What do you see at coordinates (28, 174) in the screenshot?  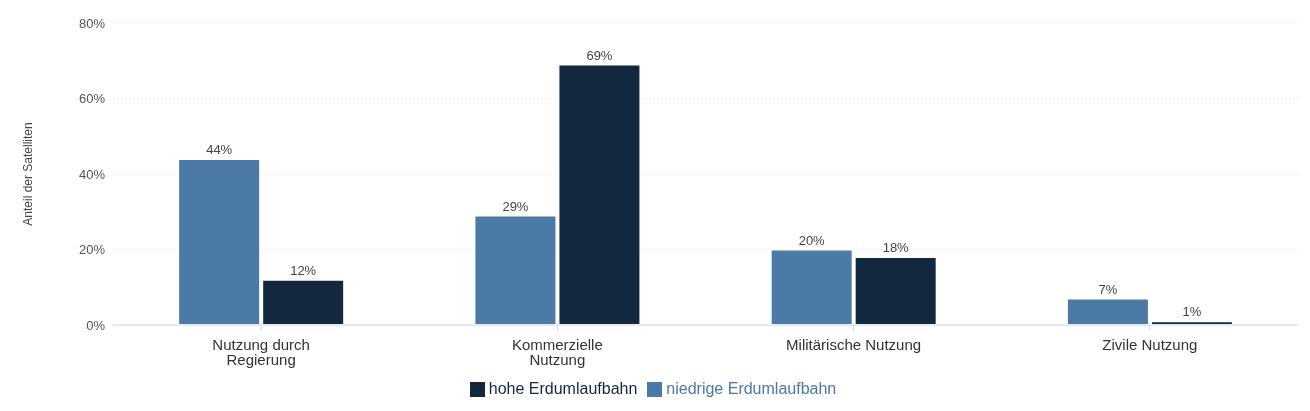 I see `y-axis-title: Anteil der Satelliten` at bounding box center [28, 174].